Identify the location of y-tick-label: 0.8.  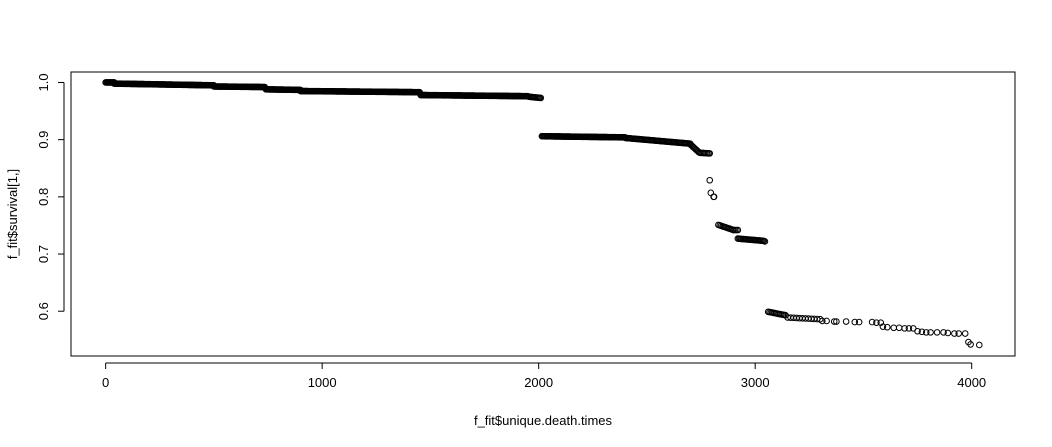
(43, 197).